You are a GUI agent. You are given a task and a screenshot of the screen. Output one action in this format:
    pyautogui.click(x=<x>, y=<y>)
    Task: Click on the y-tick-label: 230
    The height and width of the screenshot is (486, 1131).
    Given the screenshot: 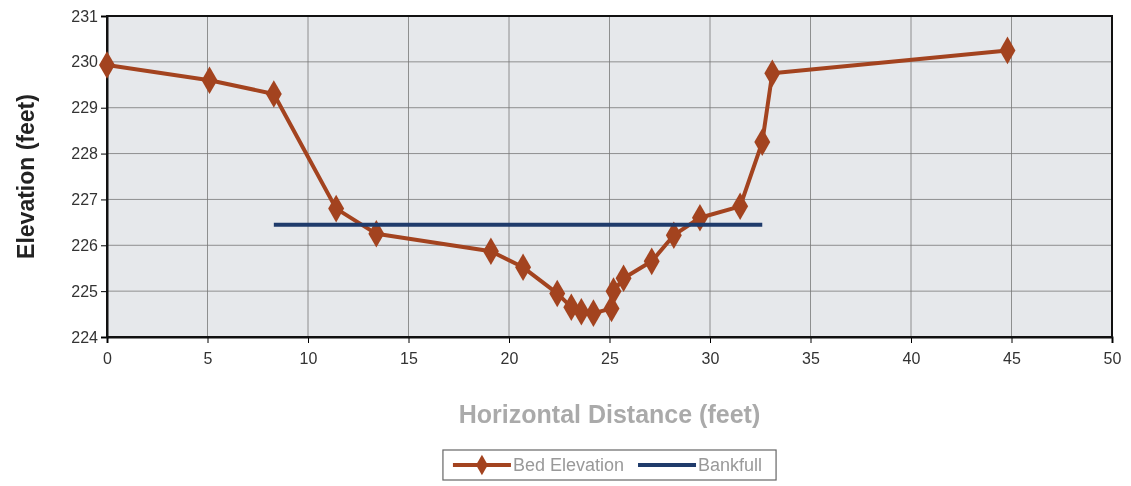 What is the action you would take?
    pyautogui.click(x=85, y=62)
    